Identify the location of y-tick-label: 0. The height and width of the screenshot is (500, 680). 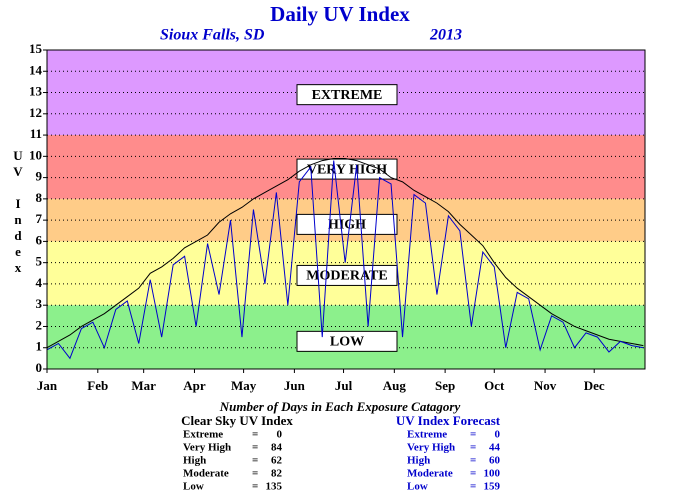
(39, 367).